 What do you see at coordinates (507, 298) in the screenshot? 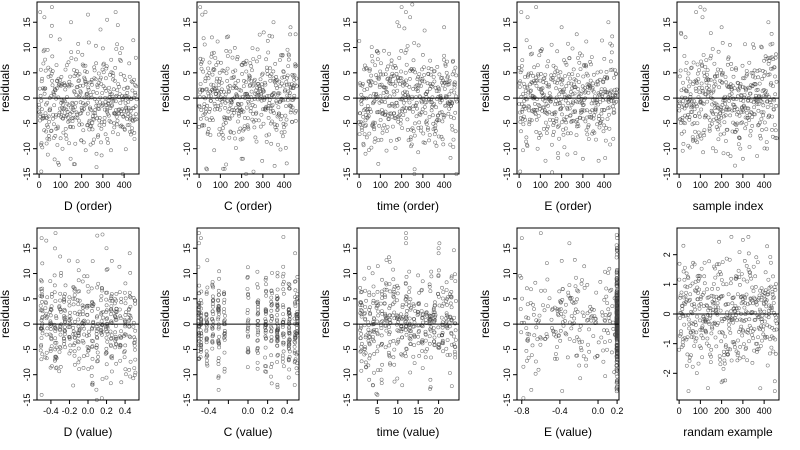
I see `y-tick-label: 5` at bounding box center [507, 298].